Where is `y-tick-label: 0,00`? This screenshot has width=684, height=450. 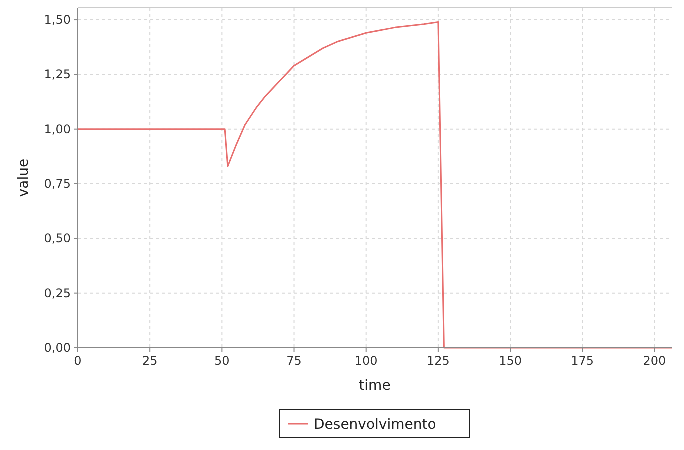 y-tick-label: 0,00 is located at coordinates (57, 348).